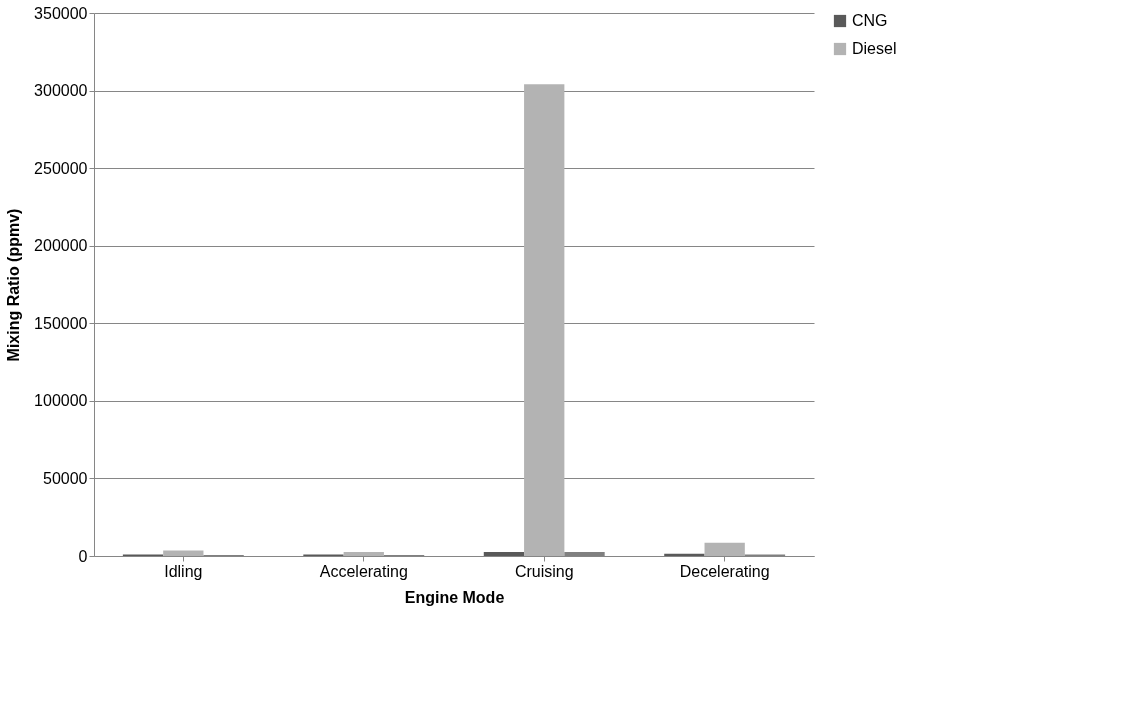 The width and height of the screenshot is (1138, 701). I want to click on y-tick-label: 0, so click(83, 556).